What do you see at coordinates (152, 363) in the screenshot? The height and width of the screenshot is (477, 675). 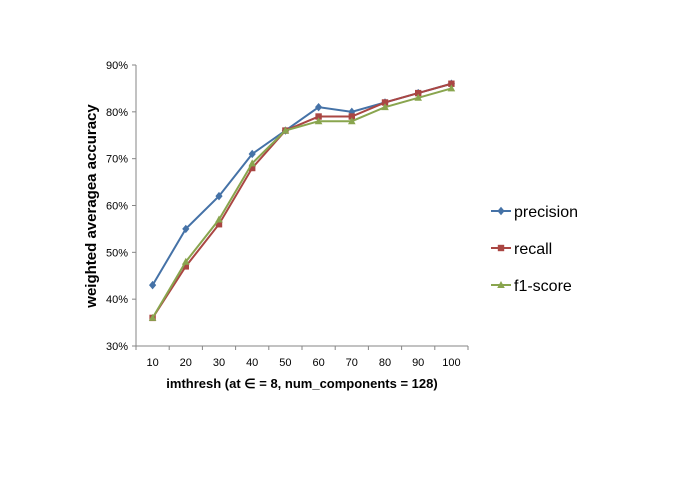 I see `x-tick-label: 10` at bounding box center [152, 363].